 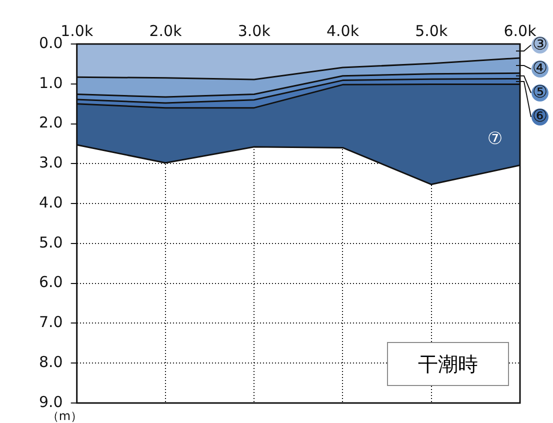 What do you see at coordinates (50, 83) in the screenshot?
I see `y-tick-label: 1.0` at bounding box center [50, 83].